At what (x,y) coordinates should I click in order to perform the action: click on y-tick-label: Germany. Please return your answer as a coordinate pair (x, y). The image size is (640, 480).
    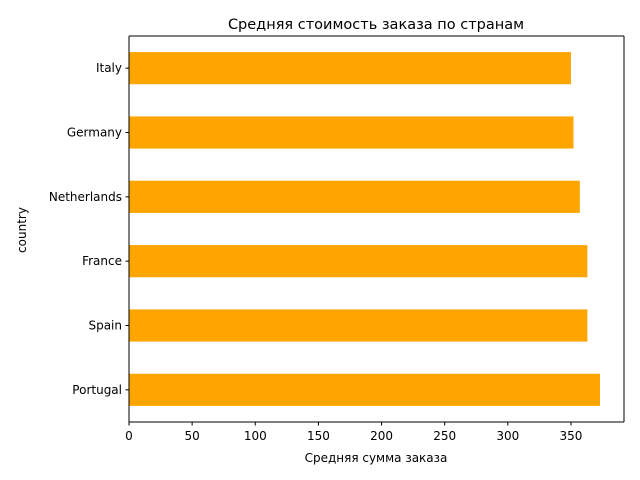
    Looking at the image, I should click on (94, 133).